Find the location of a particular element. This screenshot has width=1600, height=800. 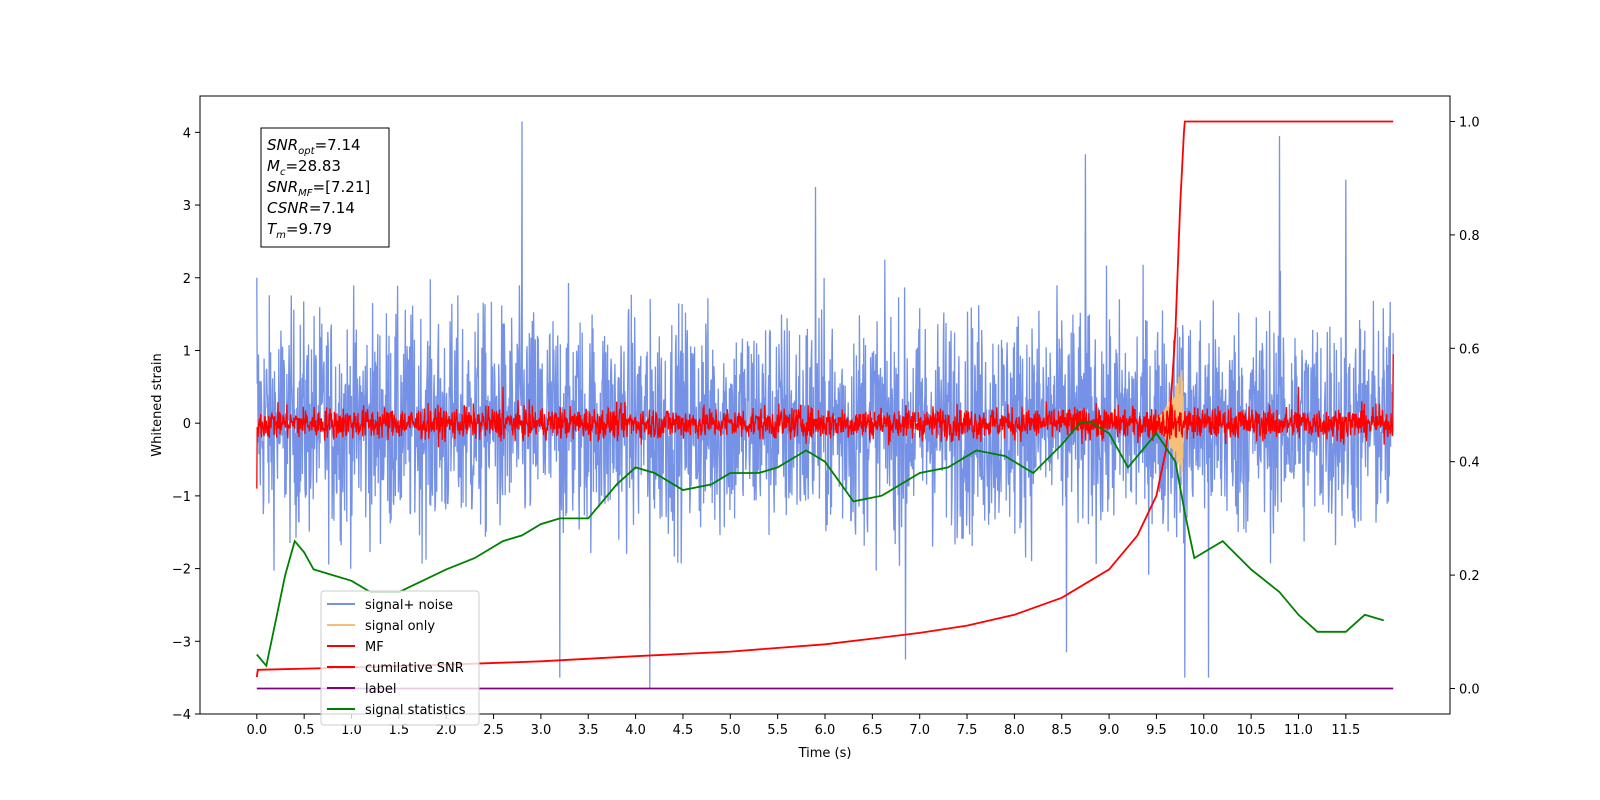

y-tick-label: 0 is located at coordinates (187, 424).